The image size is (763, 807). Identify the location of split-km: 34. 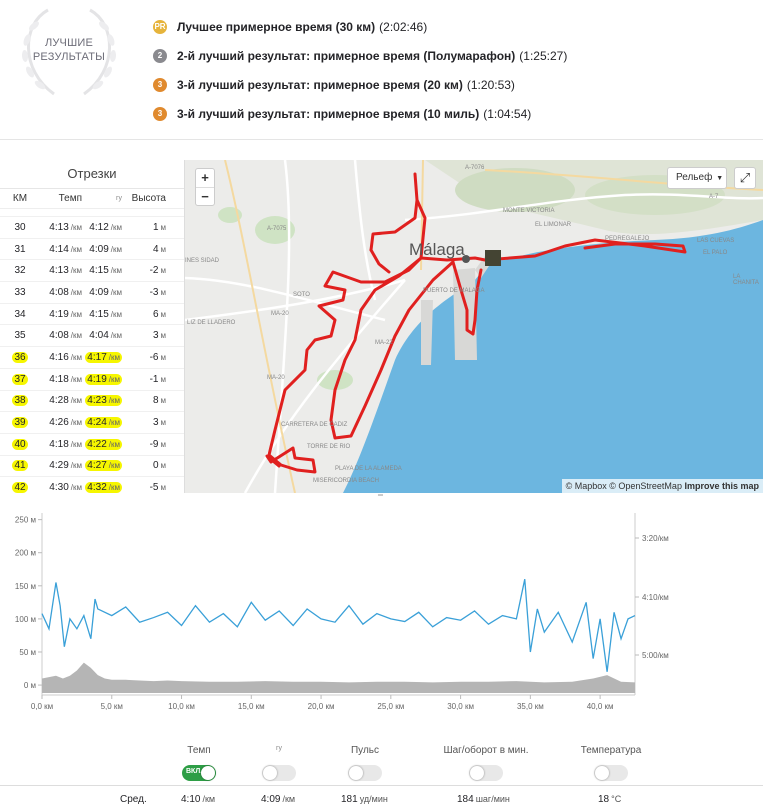
(20, 314).